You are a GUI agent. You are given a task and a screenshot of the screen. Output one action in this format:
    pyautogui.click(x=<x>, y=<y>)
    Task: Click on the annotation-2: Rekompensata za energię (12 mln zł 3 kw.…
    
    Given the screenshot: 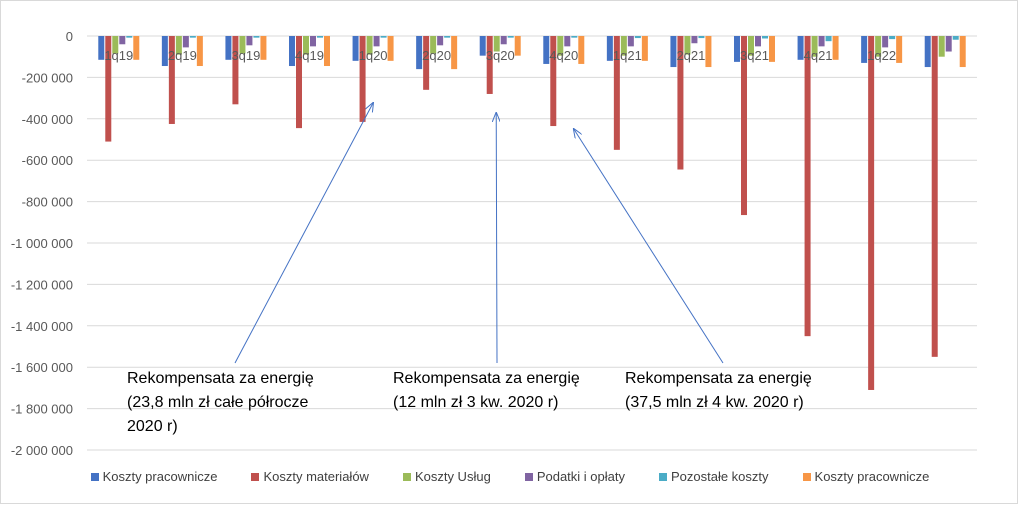 What is the action you would take?
    pyautogui.click(x=486, y=391)
    